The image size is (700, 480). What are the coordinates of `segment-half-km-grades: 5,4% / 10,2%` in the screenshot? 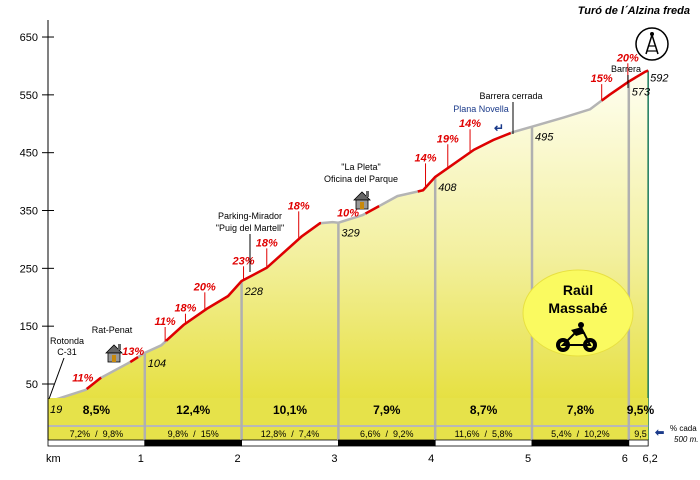 It's located at (580, 434).